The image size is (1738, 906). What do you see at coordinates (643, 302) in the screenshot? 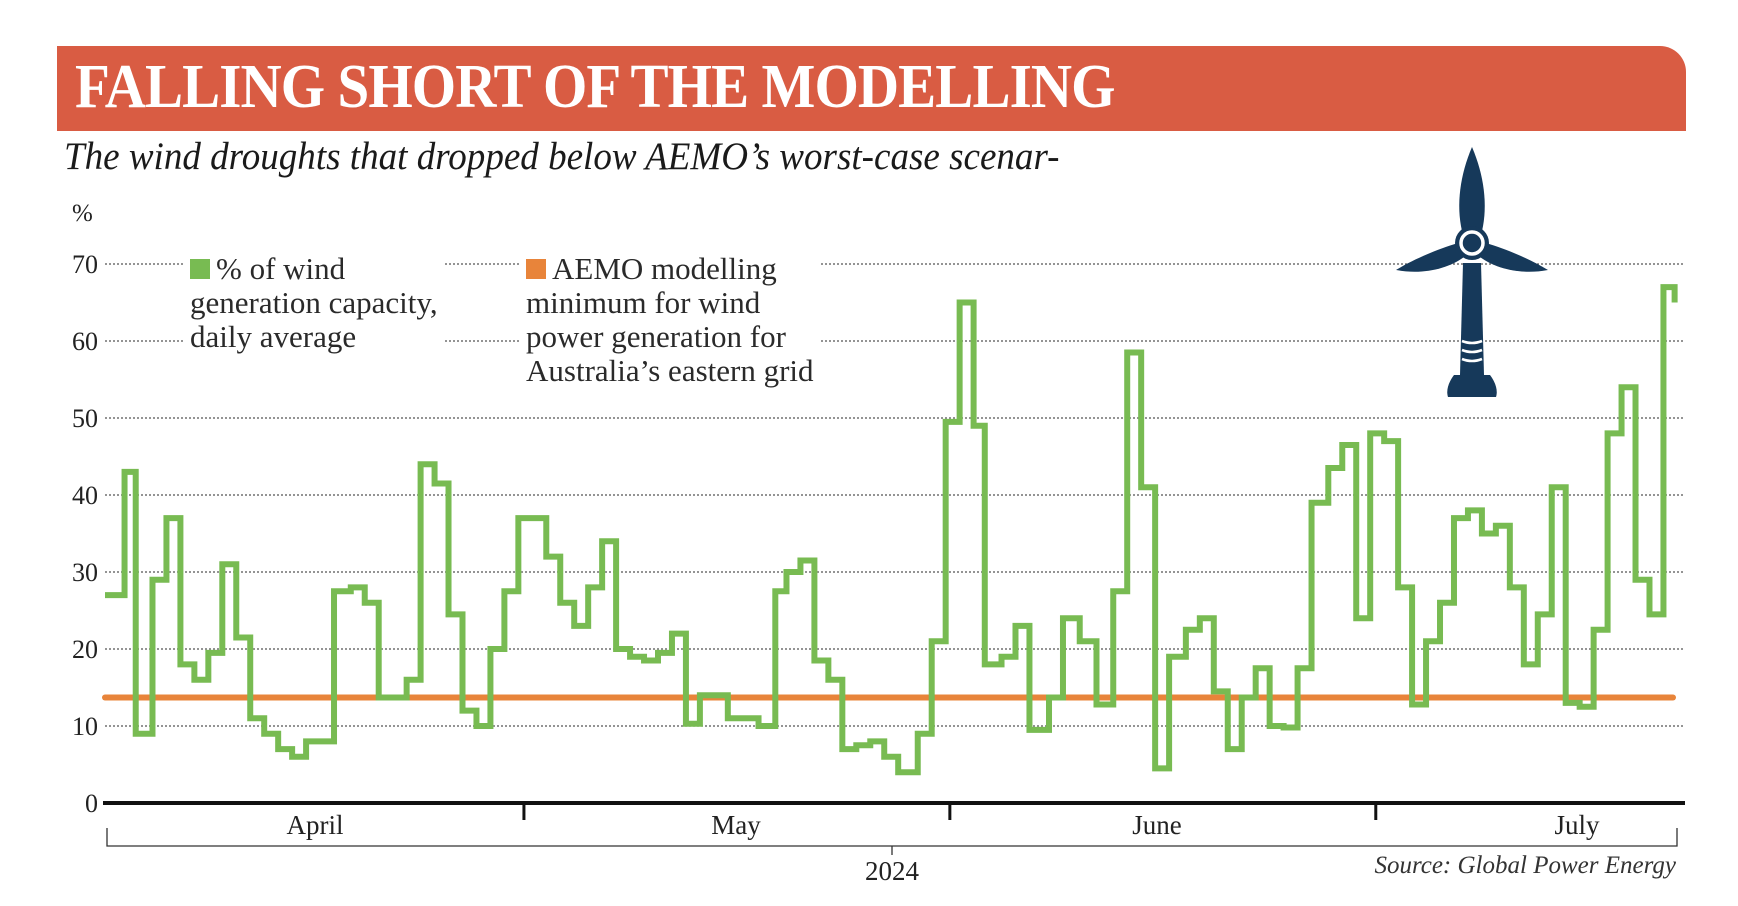
I see `legend-aemo-line-2: minimum for wind` at bounding box center [643, 302].